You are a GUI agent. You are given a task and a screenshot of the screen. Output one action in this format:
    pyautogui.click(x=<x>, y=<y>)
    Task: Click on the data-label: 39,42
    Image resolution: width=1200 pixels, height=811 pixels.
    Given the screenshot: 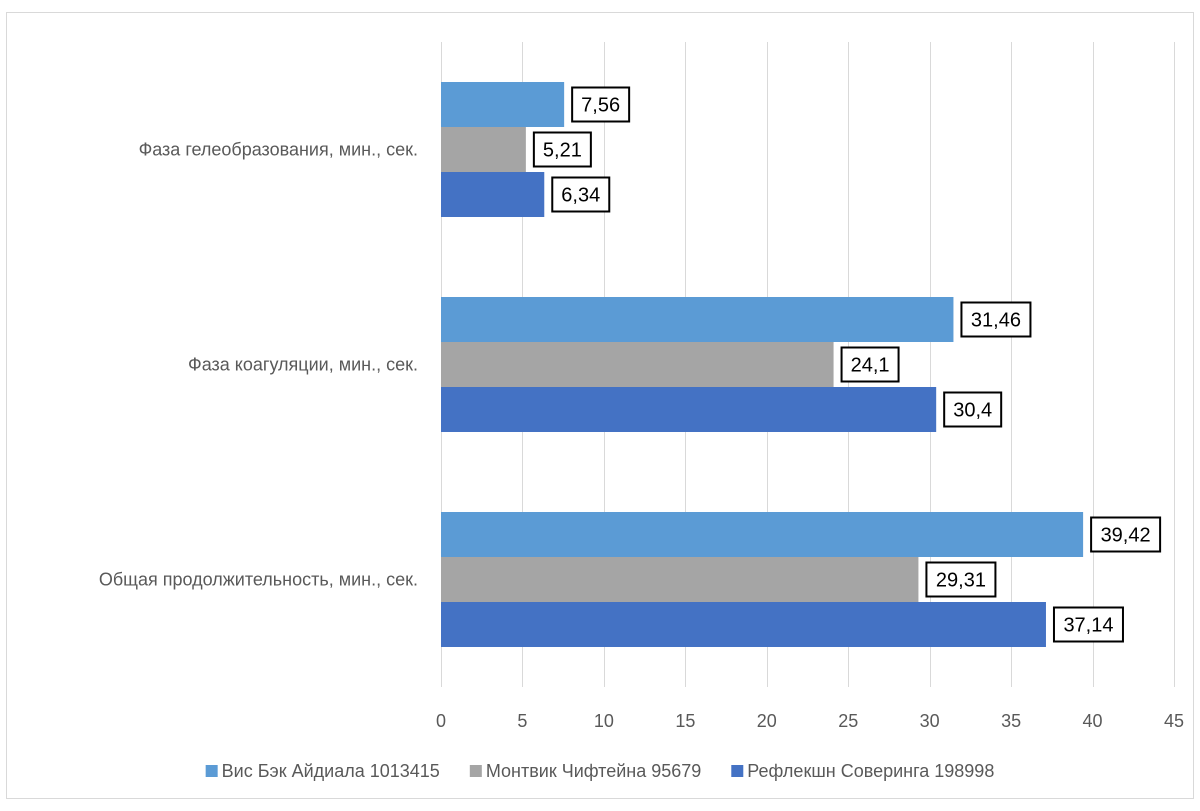 What is the action you would take?
    pyautogui.click(x=1126, y=534)
    